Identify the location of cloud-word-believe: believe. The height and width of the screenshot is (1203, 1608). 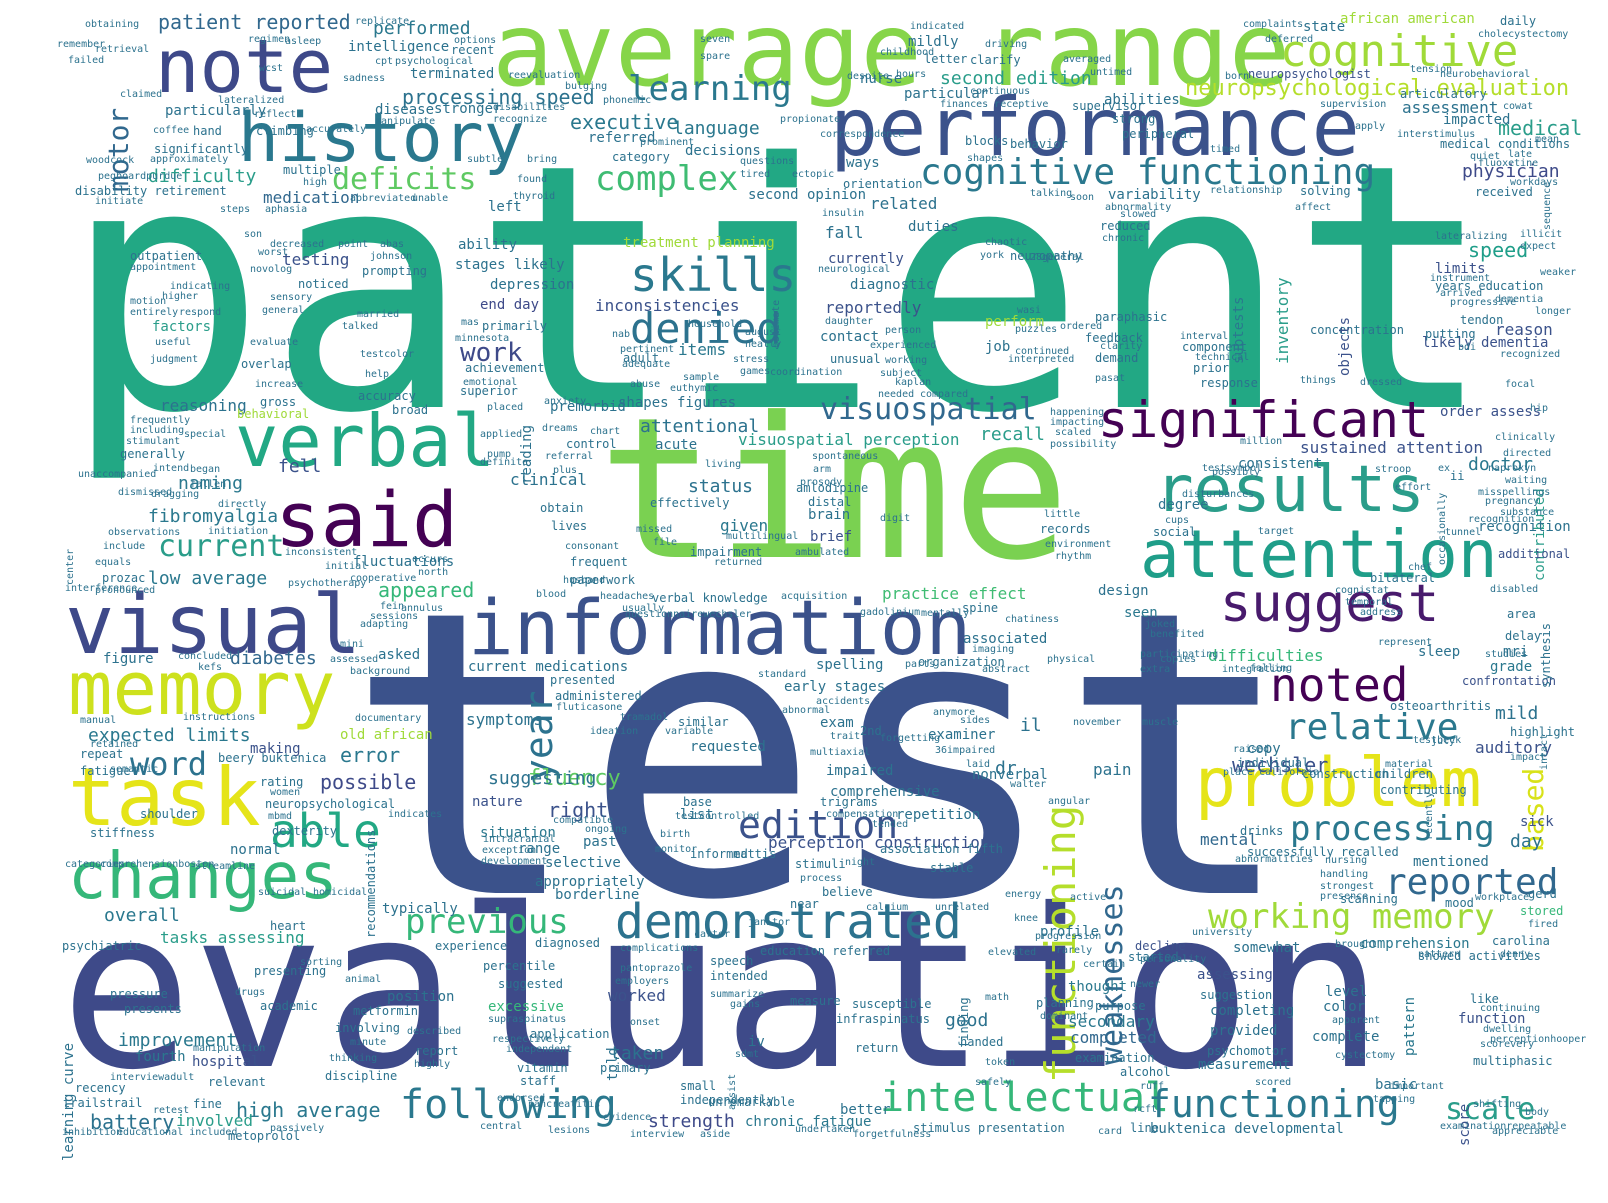
(847, 892).